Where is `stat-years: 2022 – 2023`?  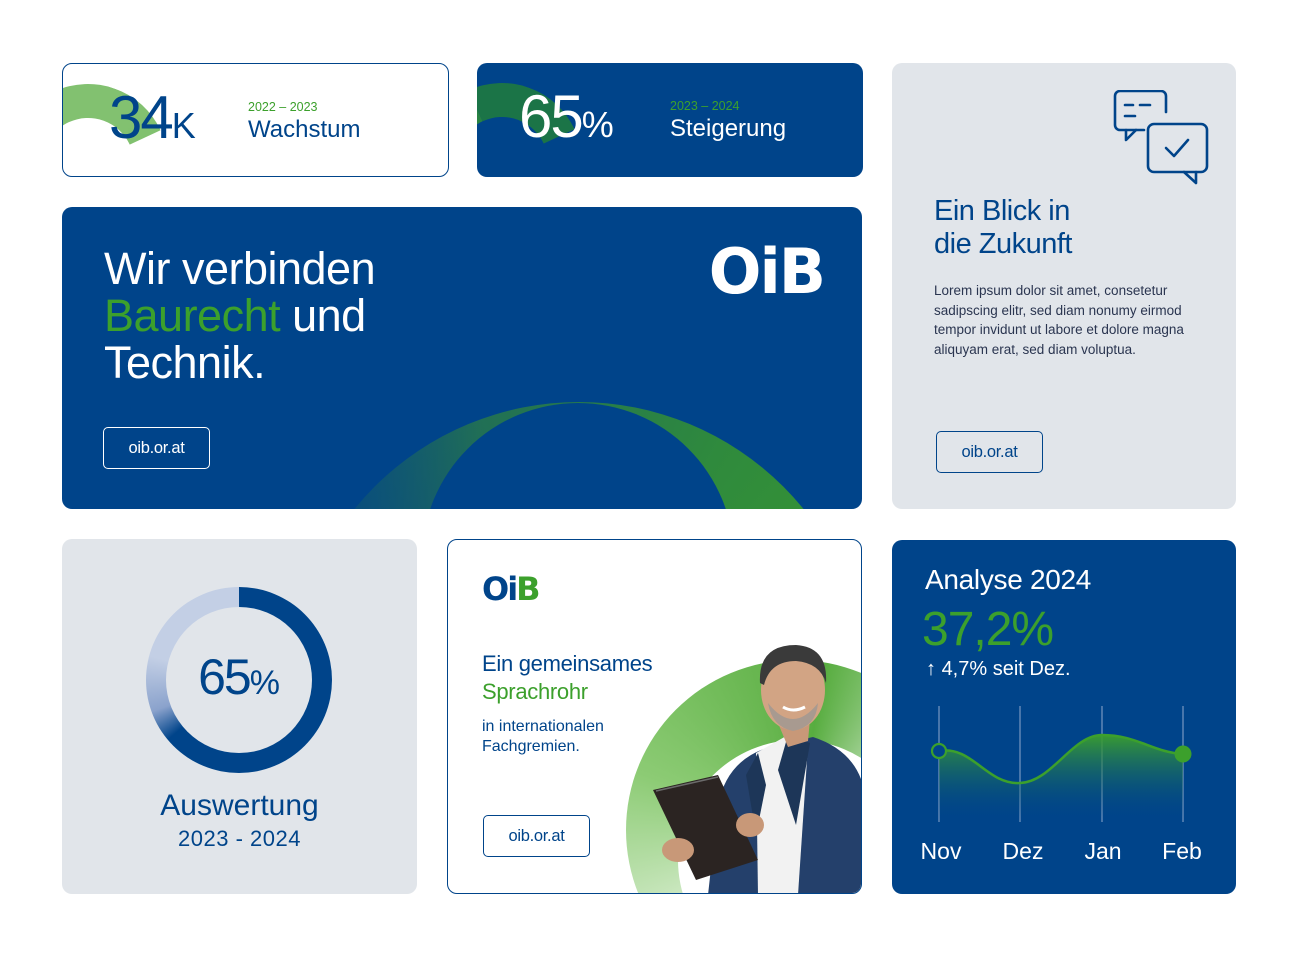 stat-years: 2022 – 2023 is located at coordinates (283, 107).